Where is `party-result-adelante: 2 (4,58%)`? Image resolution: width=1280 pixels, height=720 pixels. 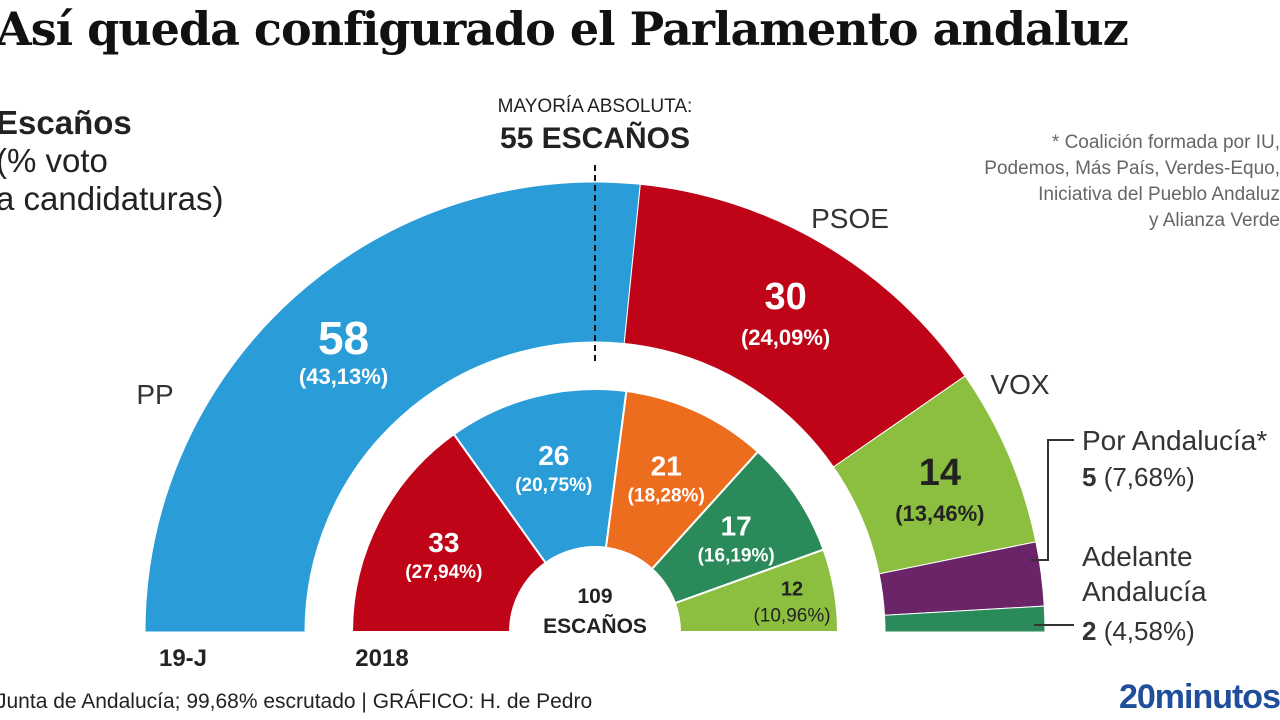
party-result-adelante: 2 (4,58%) is located at coordinates (1138, 631).